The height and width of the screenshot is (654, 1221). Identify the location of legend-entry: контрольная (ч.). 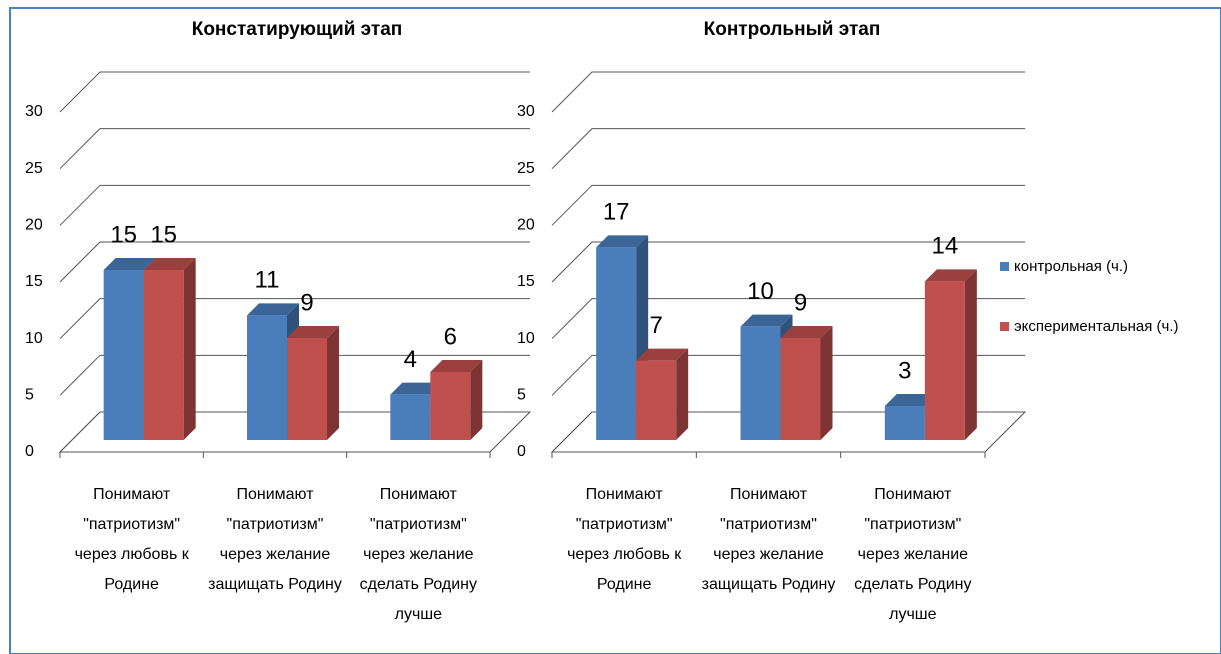
(1064, 266).